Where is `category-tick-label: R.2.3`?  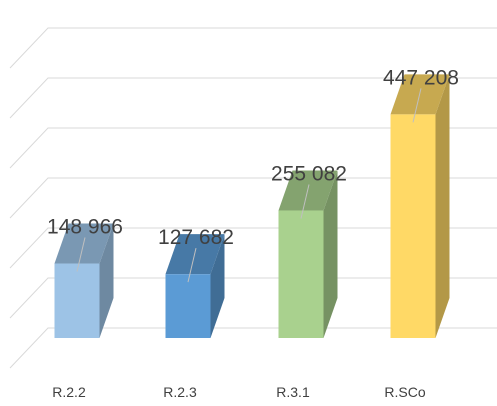 category-tick-label: R.2.3 is located at coordinates (180, 392).